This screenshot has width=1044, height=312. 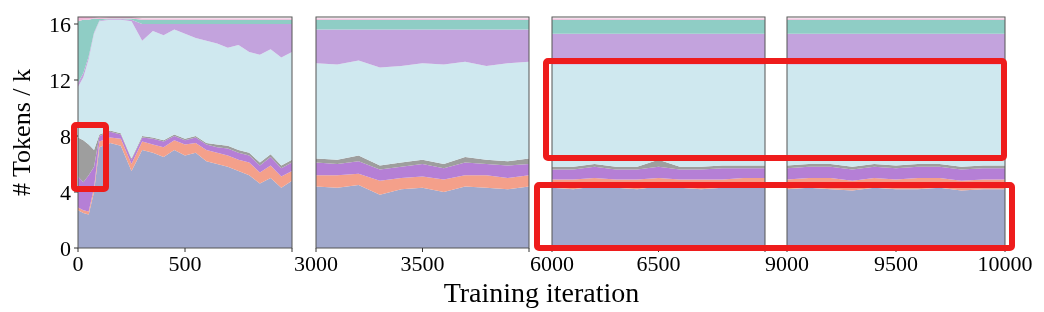 I want to click on y-tick-label: 16, so click(x=60, y=24).